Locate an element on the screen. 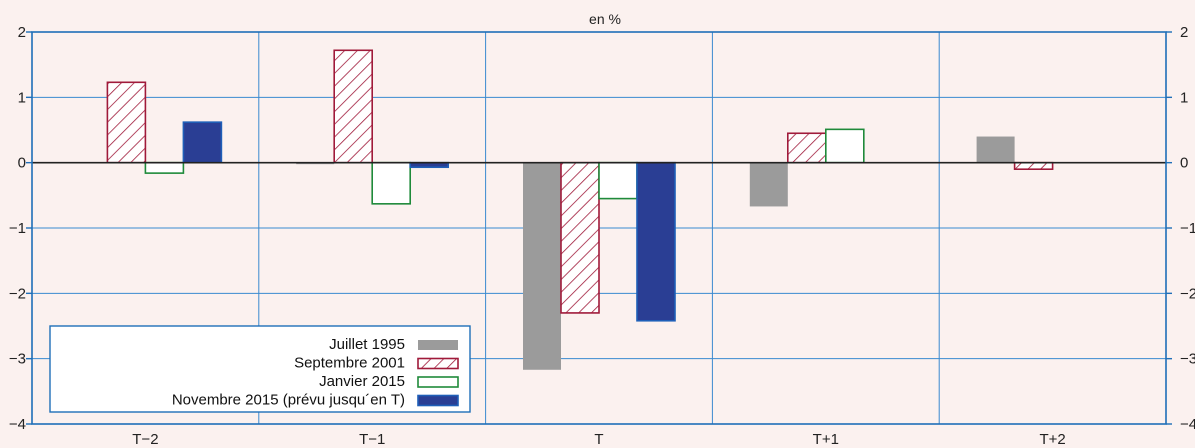  x-tick-label: T+2 is located at coordinates (1052, 439).